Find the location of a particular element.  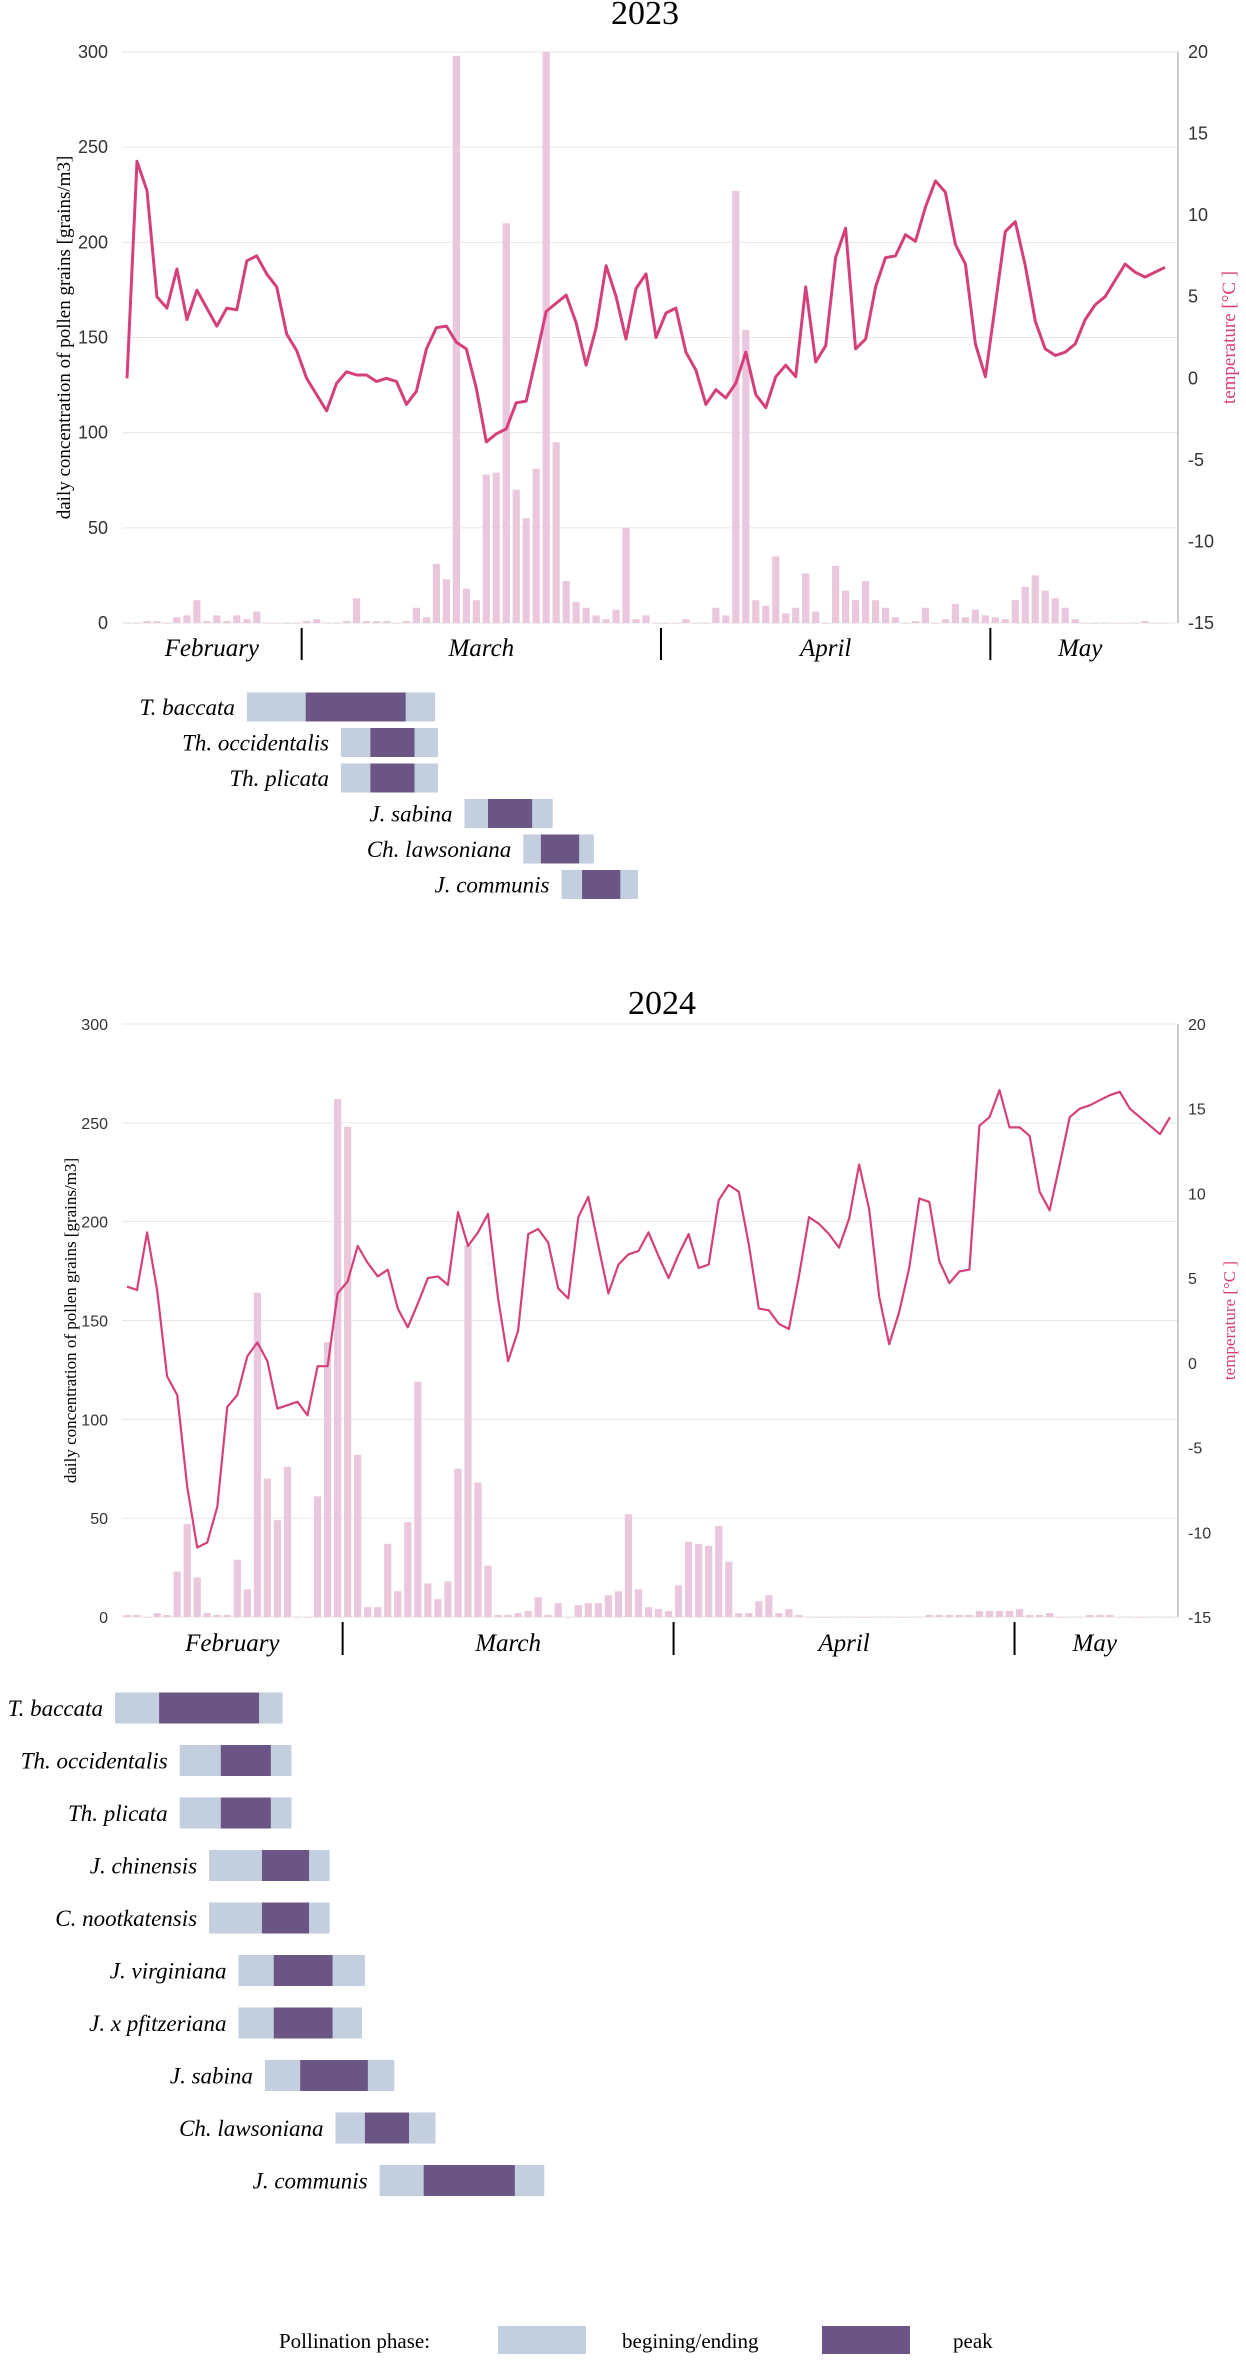

species-label: Ch. lawsoniana is located at coordinates (251, 2128).